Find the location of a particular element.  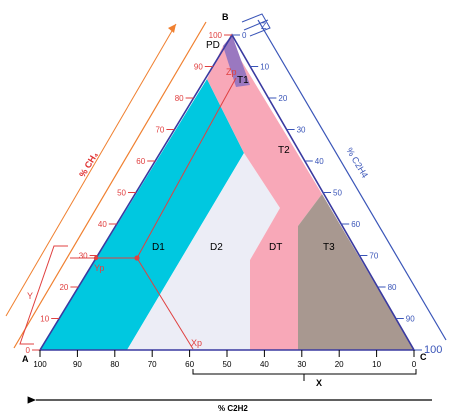

c2h2-axis-title: % C2H2 is located at coordinates (233, 408).